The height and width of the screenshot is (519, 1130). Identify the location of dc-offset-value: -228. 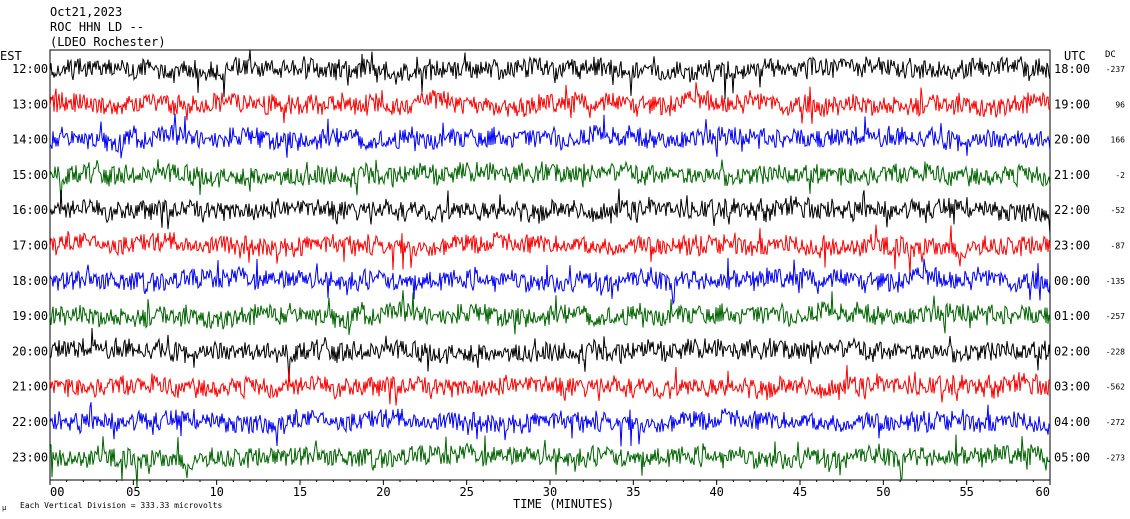
(1115, 351).